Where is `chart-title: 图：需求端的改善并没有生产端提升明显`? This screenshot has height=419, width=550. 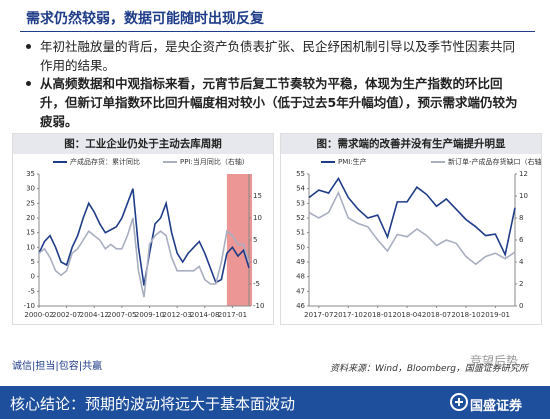
chart-title: 图：需求端的改善并没有生产端提升明显 is located at coordinates (411, 144).